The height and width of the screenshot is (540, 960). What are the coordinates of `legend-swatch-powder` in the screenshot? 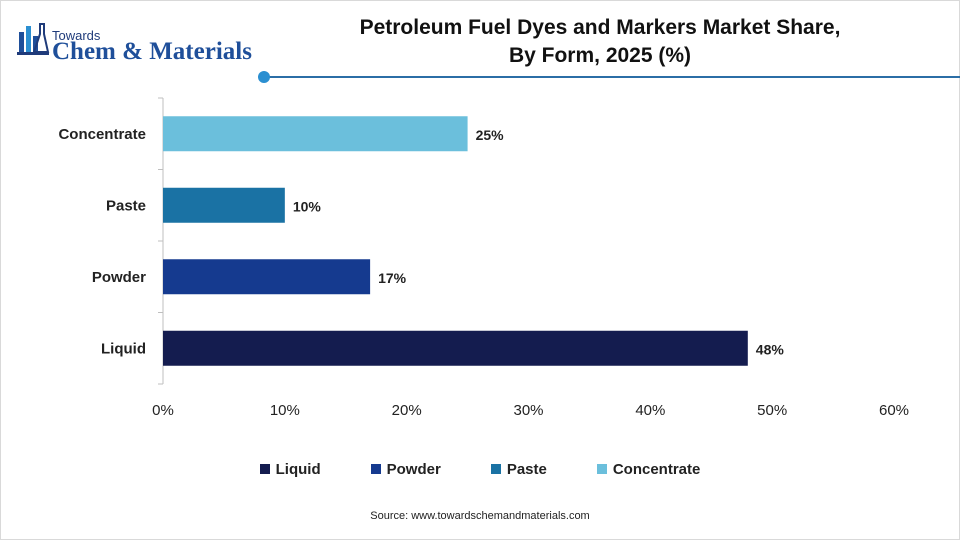 It's located at (375, 469).